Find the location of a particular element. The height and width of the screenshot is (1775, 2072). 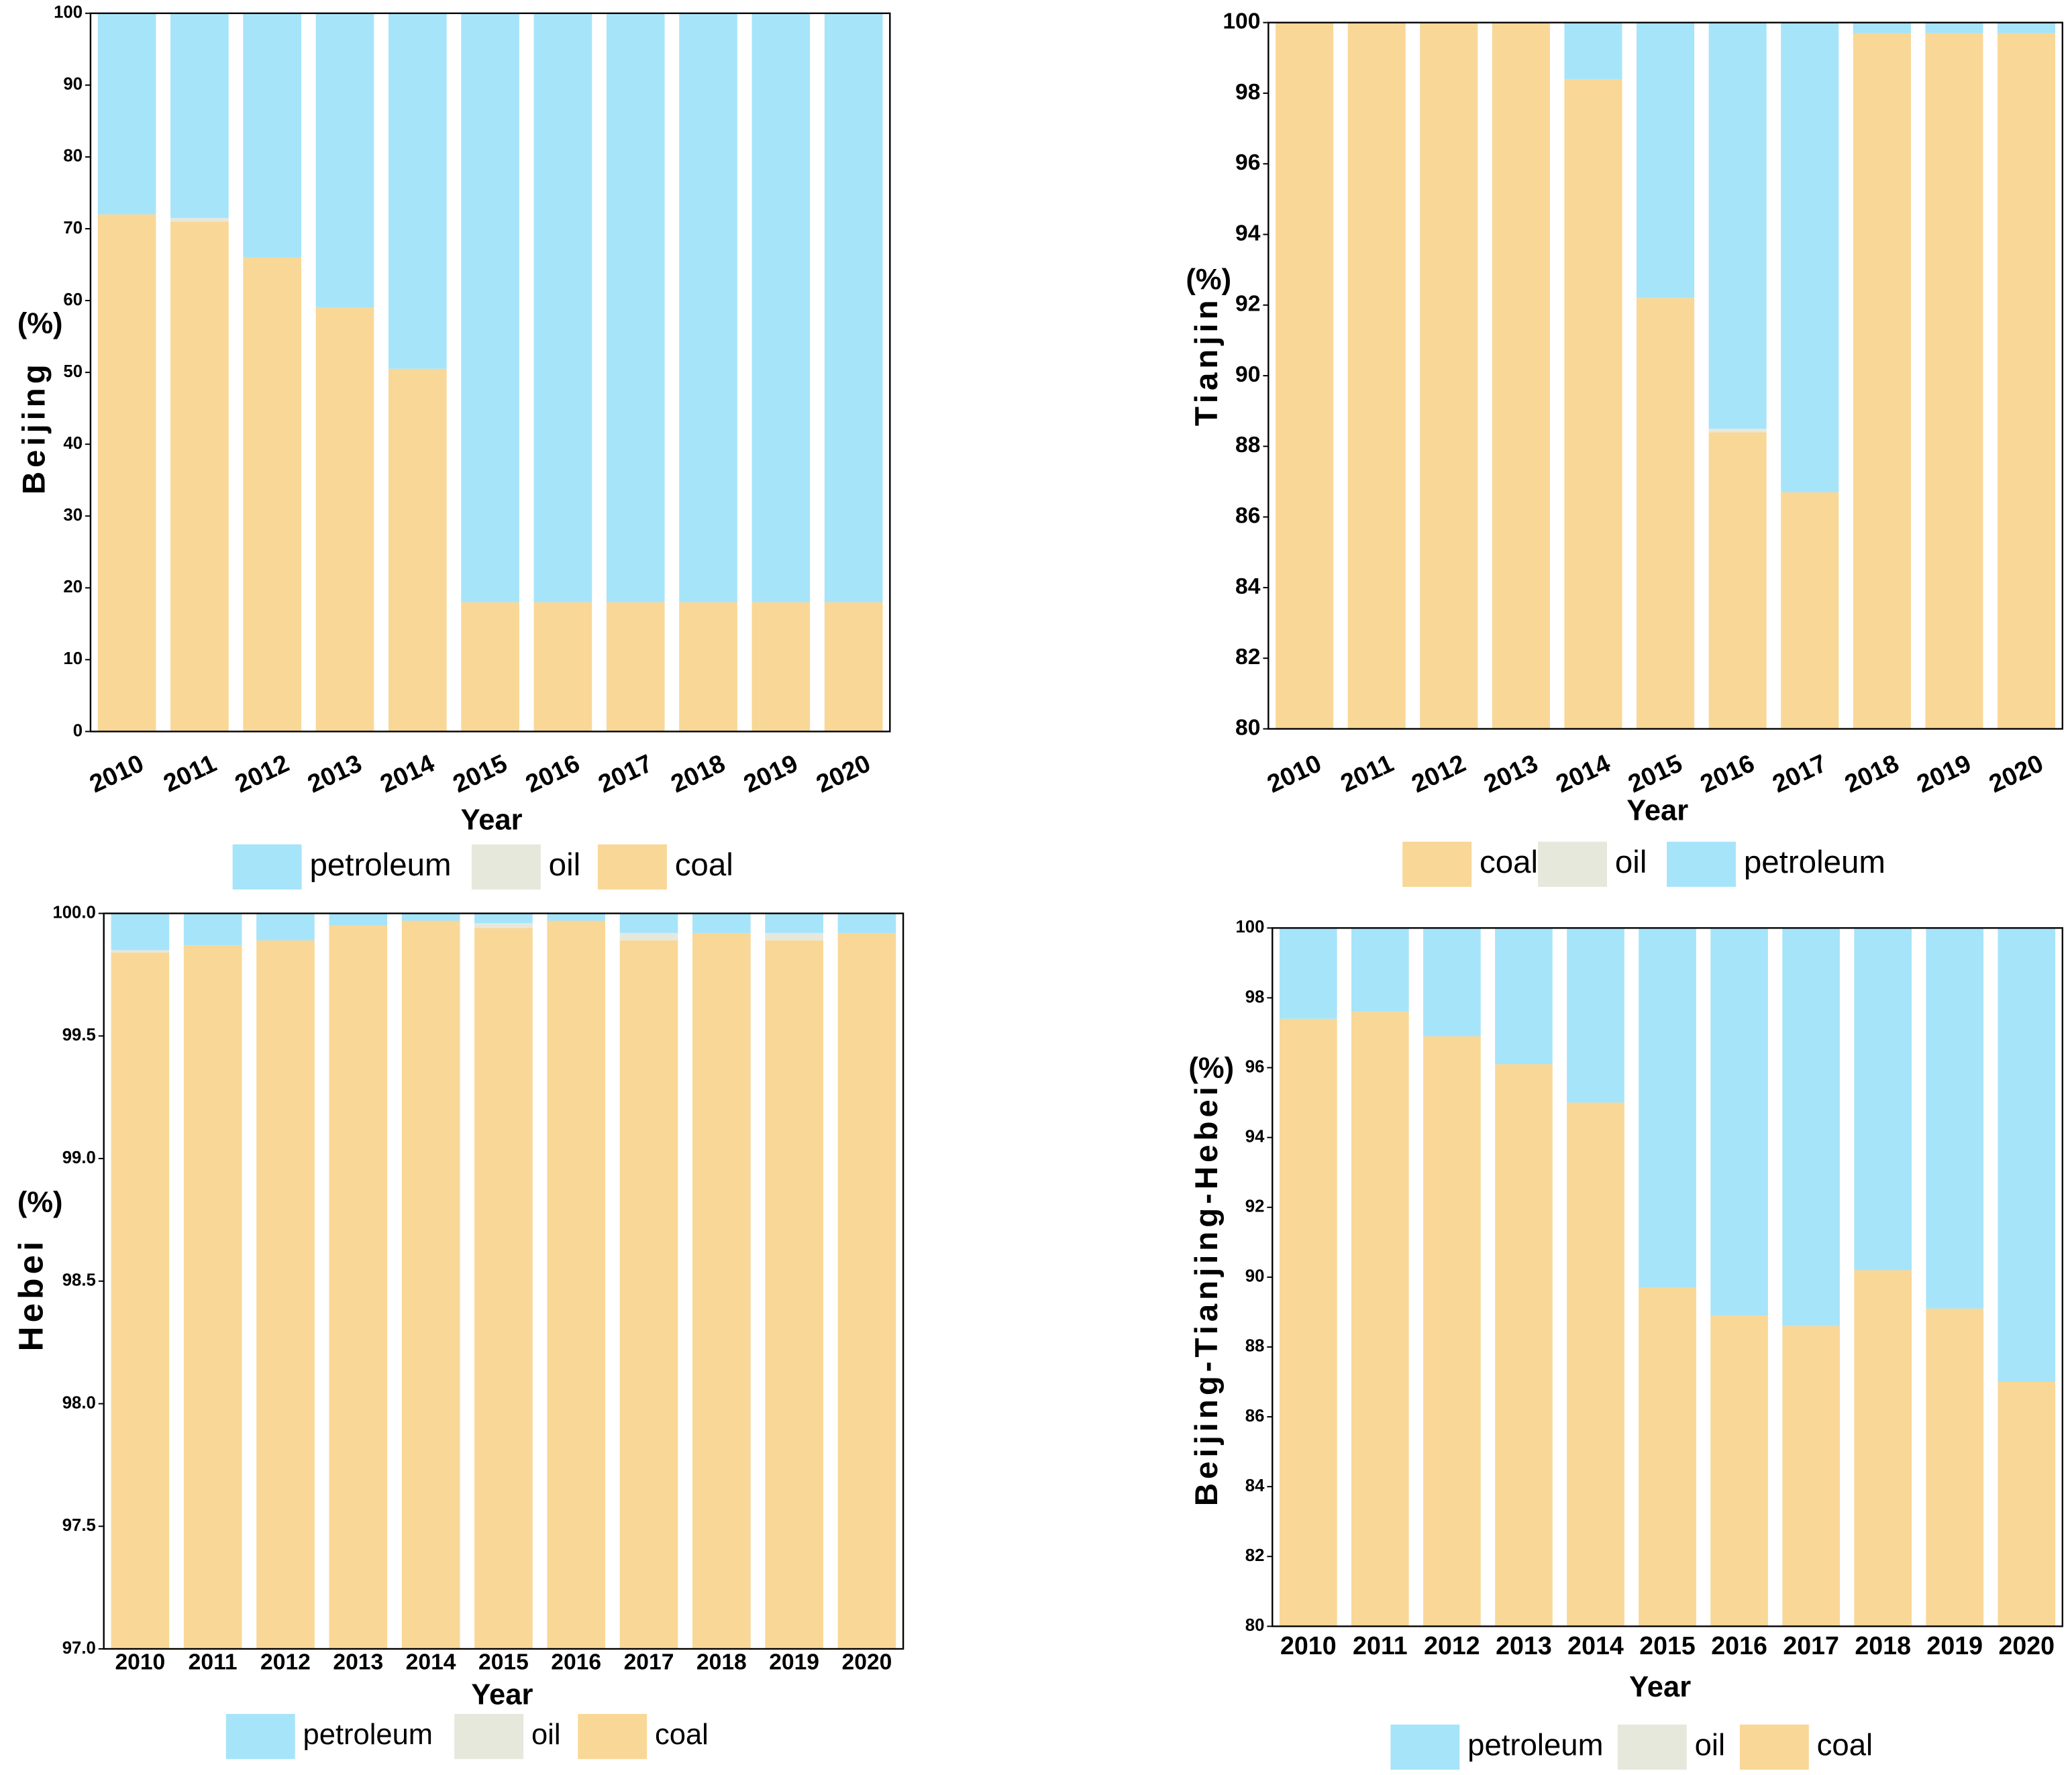

y-axis-title: Beijing-Tianjing-Hebei is located at coordinates (1207, 1295).